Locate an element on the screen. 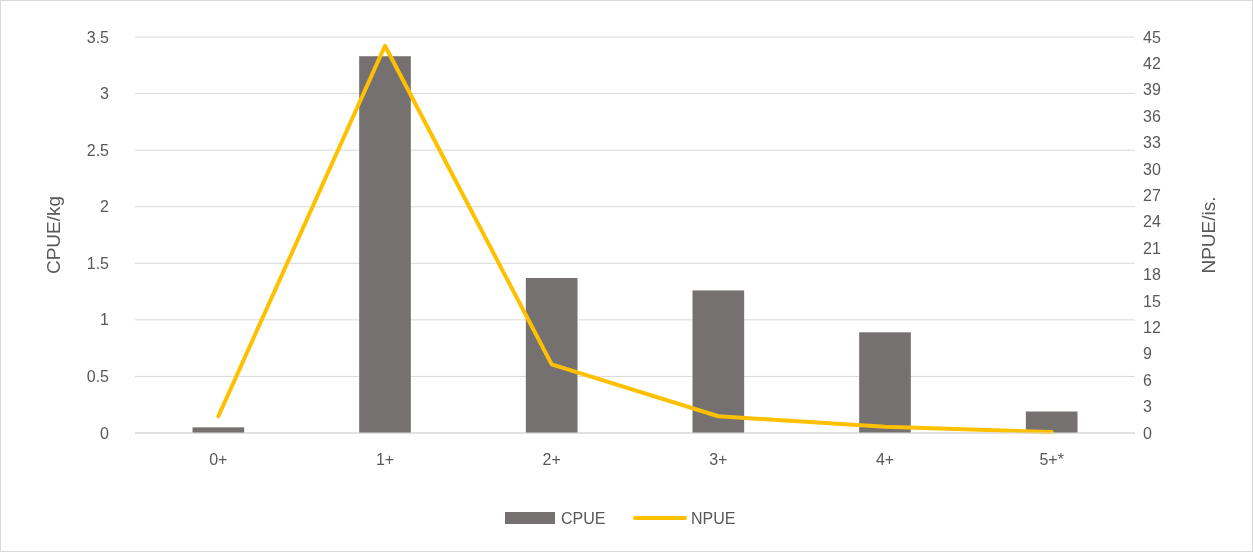 The width and height of the screenshot is (1253, 552). y2-tick-label: 27 is located at coordinates (1152, 195).